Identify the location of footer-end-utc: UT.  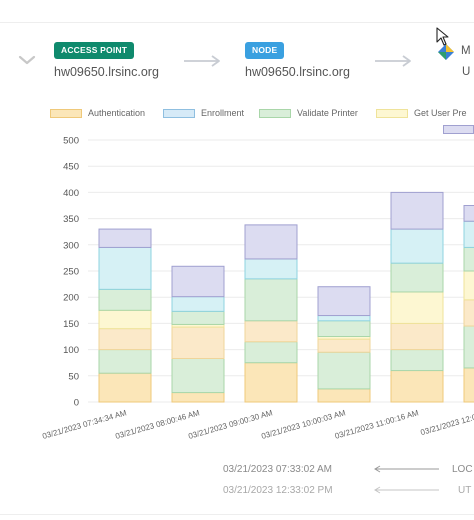
(465, 490).